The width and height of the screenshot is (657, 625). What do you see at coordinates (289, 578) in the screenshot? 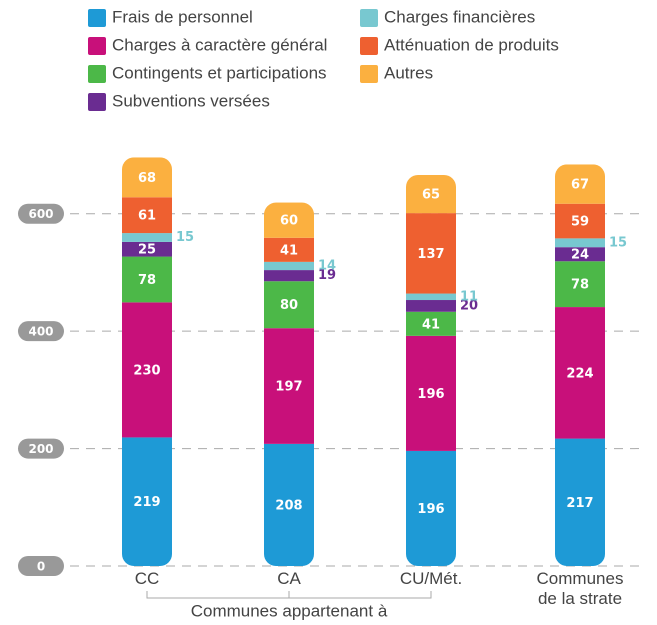
I see `x-tick-label: CA` at bounding box center [289, 578].